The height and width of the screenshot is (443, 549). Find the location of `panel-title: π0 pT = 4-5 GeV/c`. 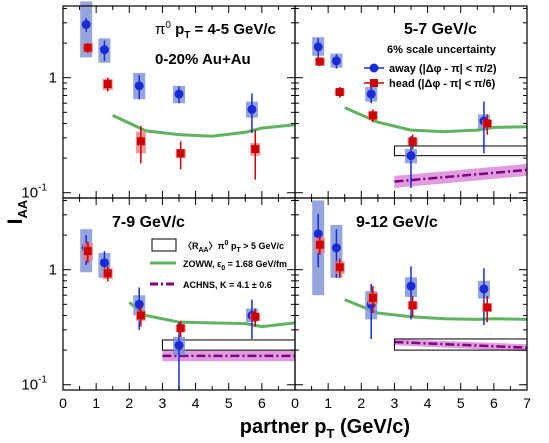

panel-title: π0 pT = 4-5 GeV/c is located at coordinates (215, 30).